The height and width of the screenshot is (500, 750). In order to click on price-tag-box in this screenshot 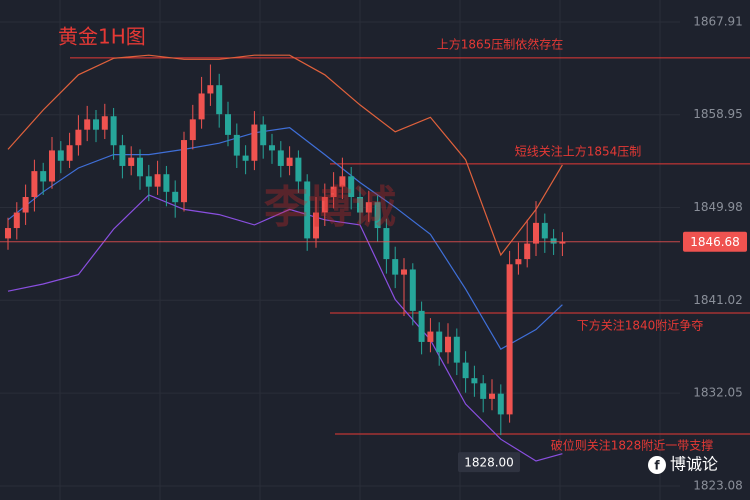, I will do `click(715, 241)`.